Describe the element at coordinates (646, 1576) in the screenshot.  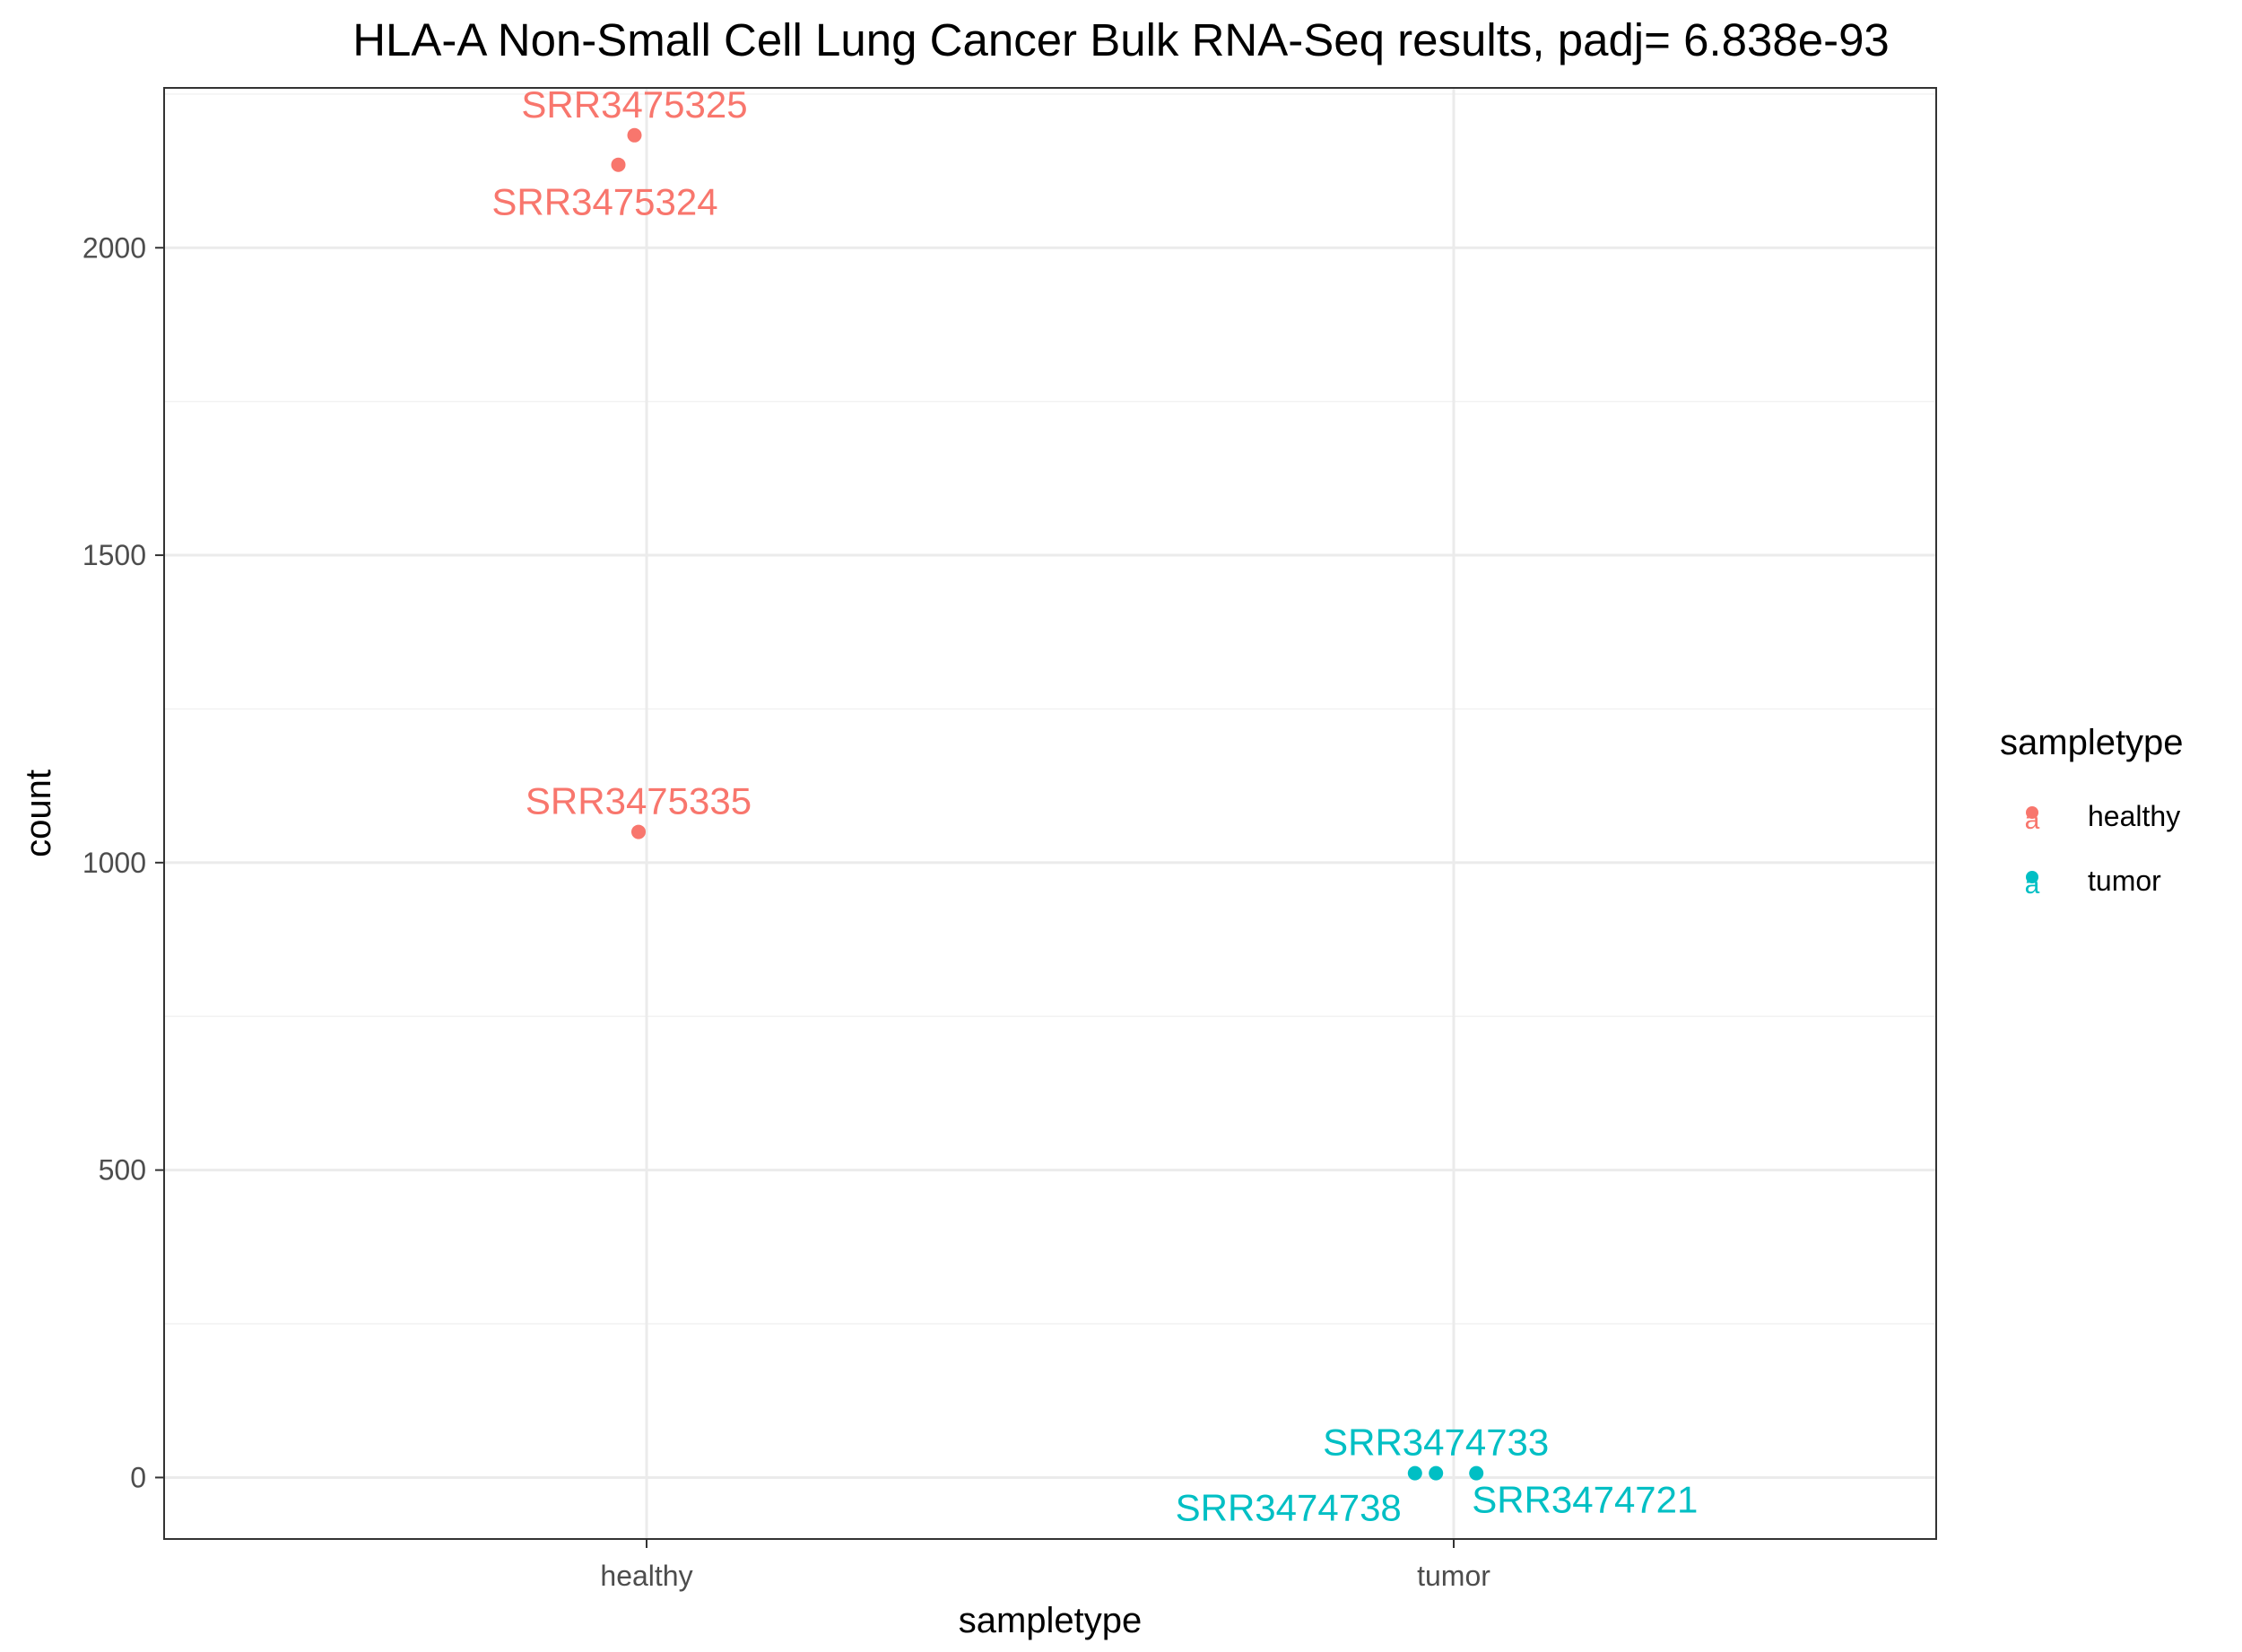
I see `x-tick-label: healthy` at that location.